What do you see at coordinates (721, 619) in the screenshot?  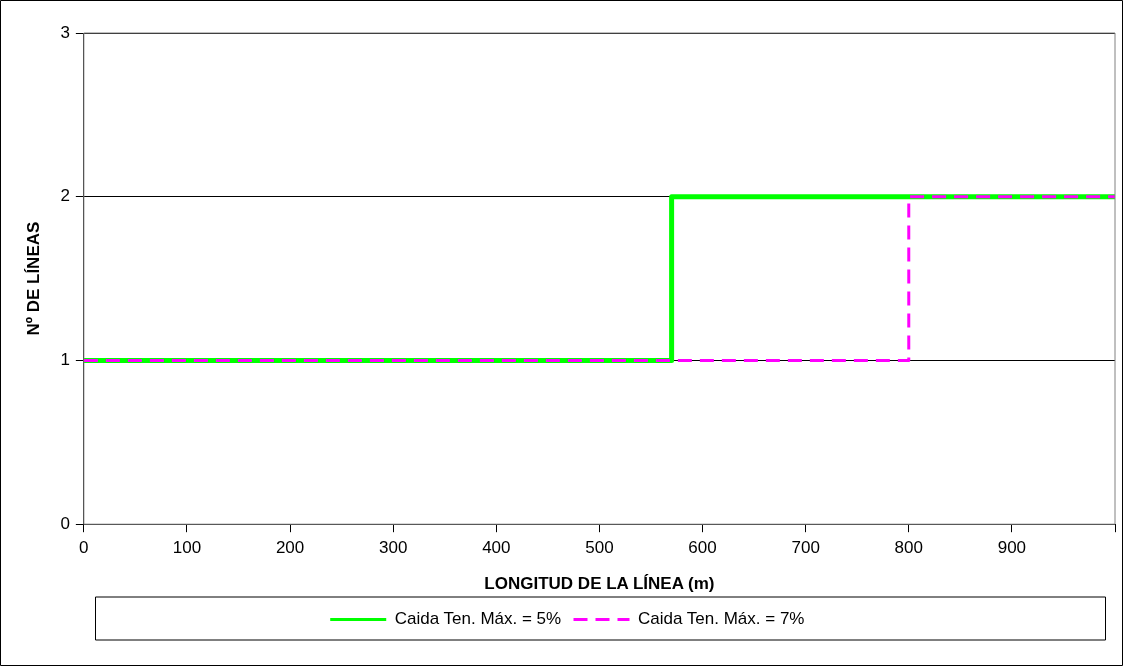 I see `legend-label: Caida Ten. Máx. = 7%` at bounding box center [721, 619].